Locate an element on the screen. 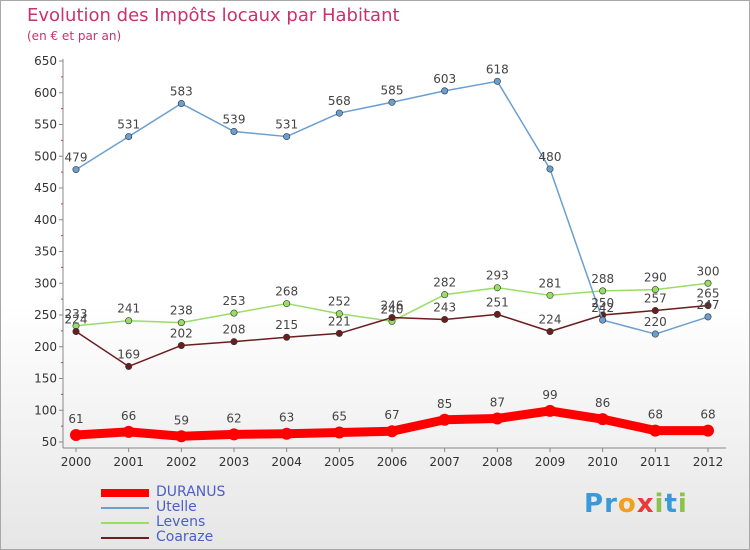 This screenshot has width=750, height=550. data-label-utelle: 242 is located at coordinates (602, 308).